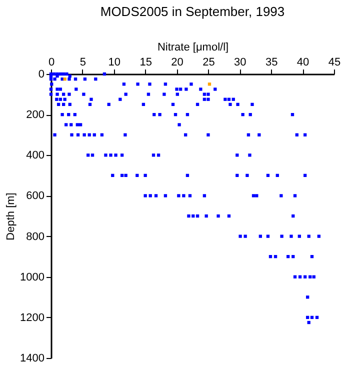 The height and width of the screenshot is (384, 348). What do you see at coordinates (177, 62) in the screenshot?
I see `x-tick-label: 20` at bounding box center [177, 62].